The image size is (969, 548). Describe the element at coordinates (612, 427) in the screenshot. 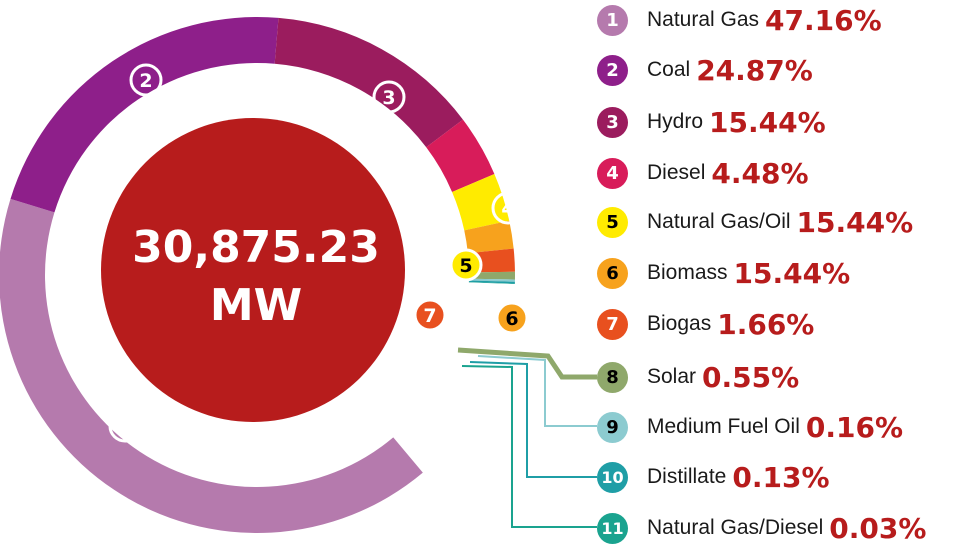

I see `legend-badge: 9` at that location.